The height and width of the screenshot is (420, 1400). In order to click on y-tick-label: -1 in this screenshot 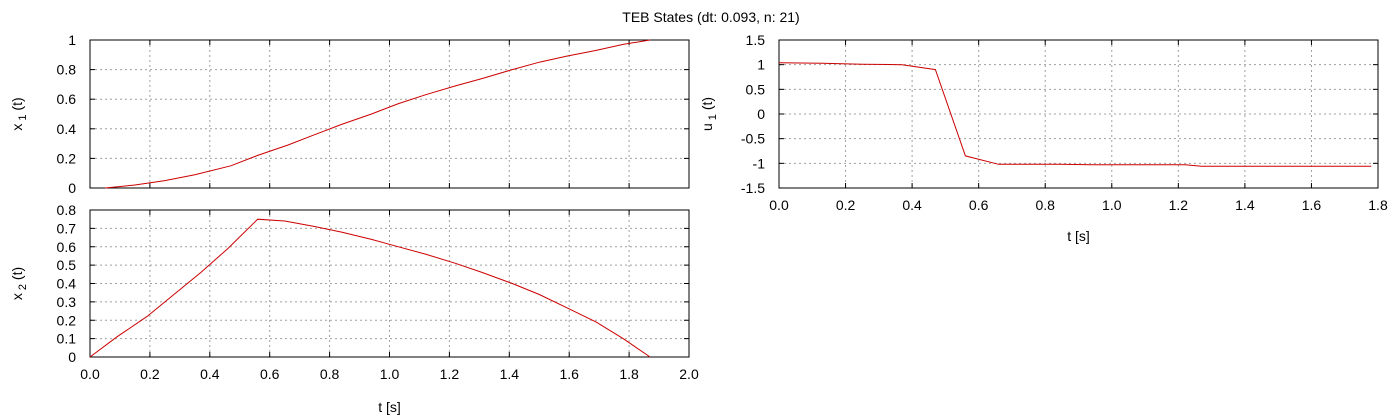, I will do `click(759, 163)`.